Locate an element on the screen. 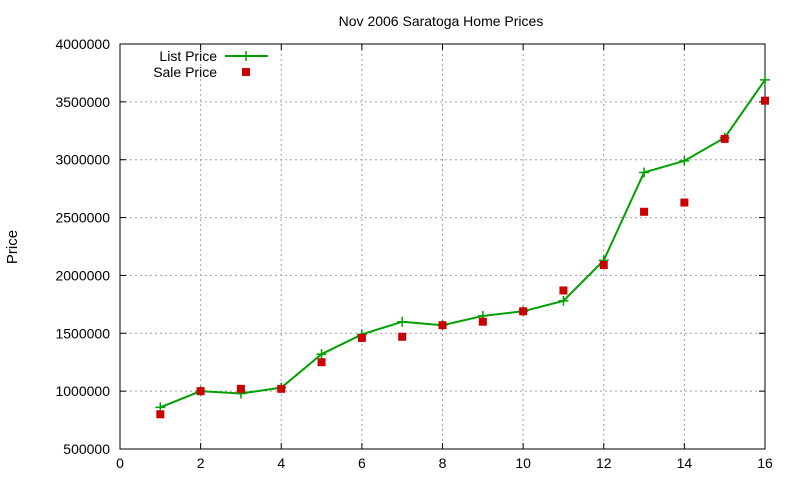 This screenshot has width=800, height=480. legend-label: List Price is located at coordinates (188, 56).